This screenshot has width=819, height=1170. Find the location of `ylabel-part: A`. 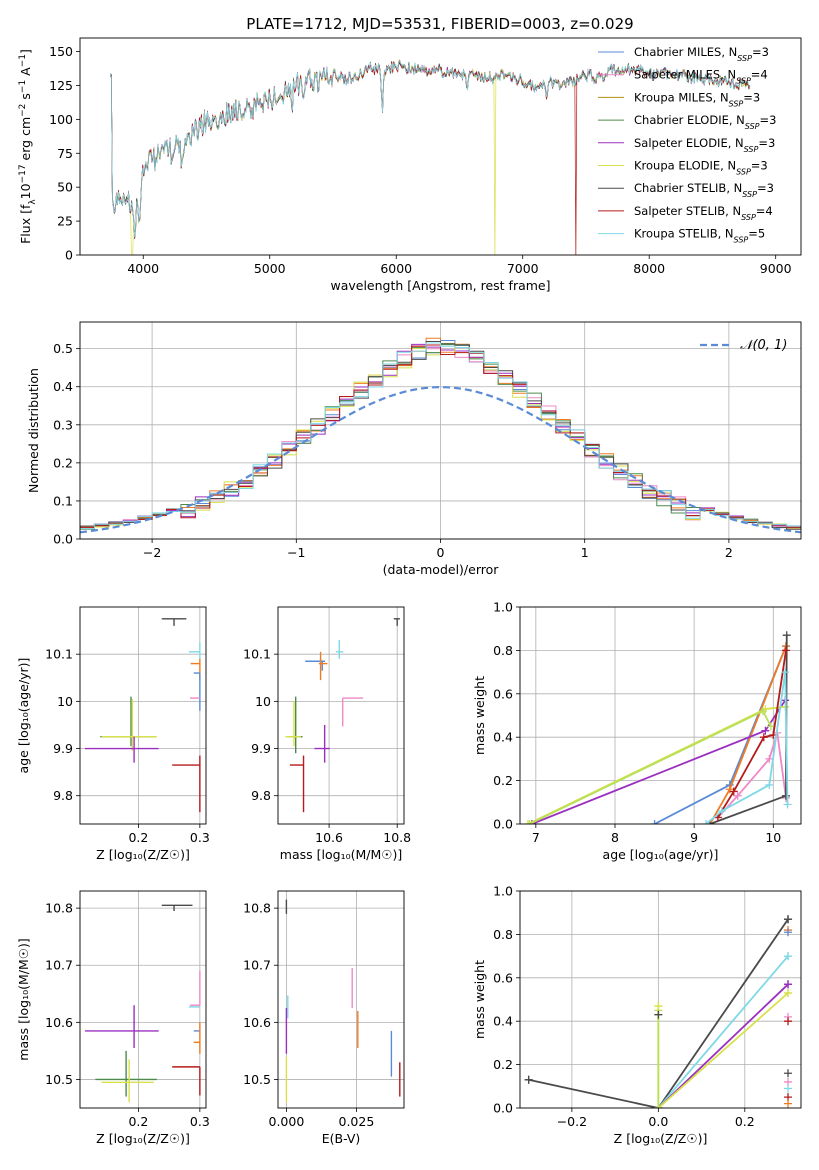

ylabel-part: A is located at coordinates (25, 73).